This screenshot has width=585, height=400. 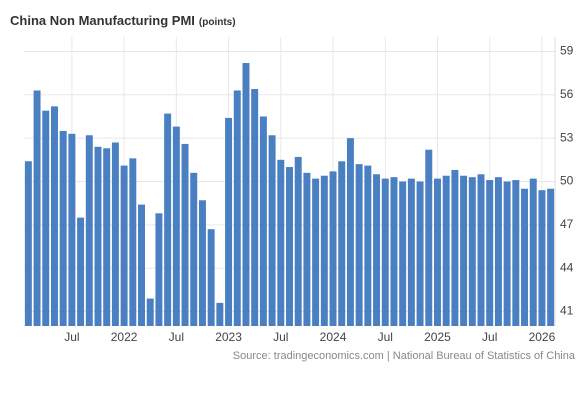 What do you see at coordinates (217, 22) in the screenshot?
I see `unit: (points)` at bounding box center [217, 22].